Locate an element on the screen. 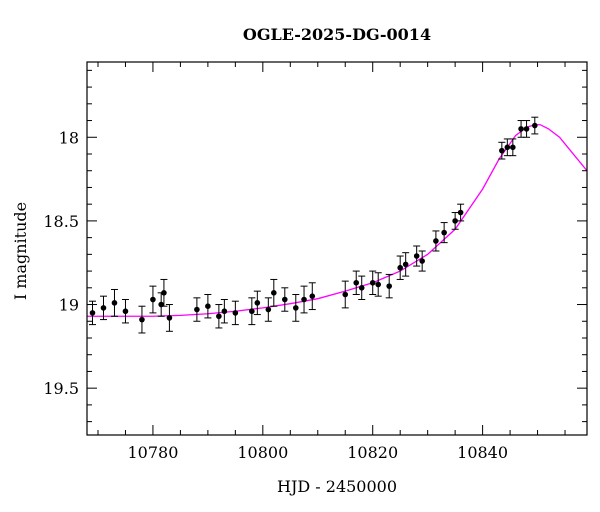  y-tick-label: 19 is located at coordinates (69, 305).